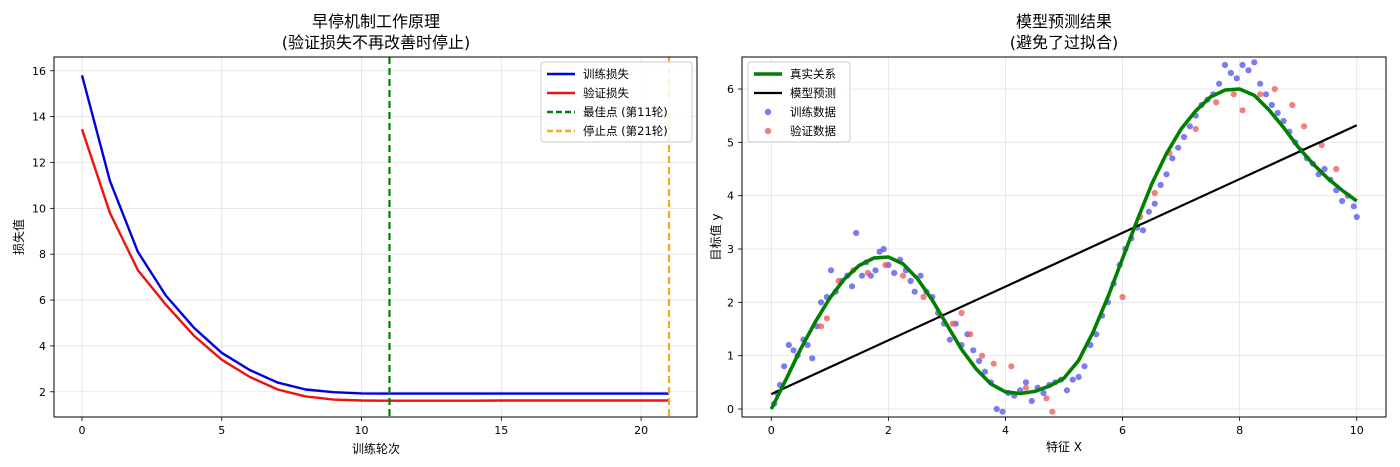 Image resolution: width=1400 pixels, height=467 pixels. What do you see at coordinates (625, 131) in the screenshot?
I see `legend-label: 停止点 (第21轮)` at bounding box center [625, 131].